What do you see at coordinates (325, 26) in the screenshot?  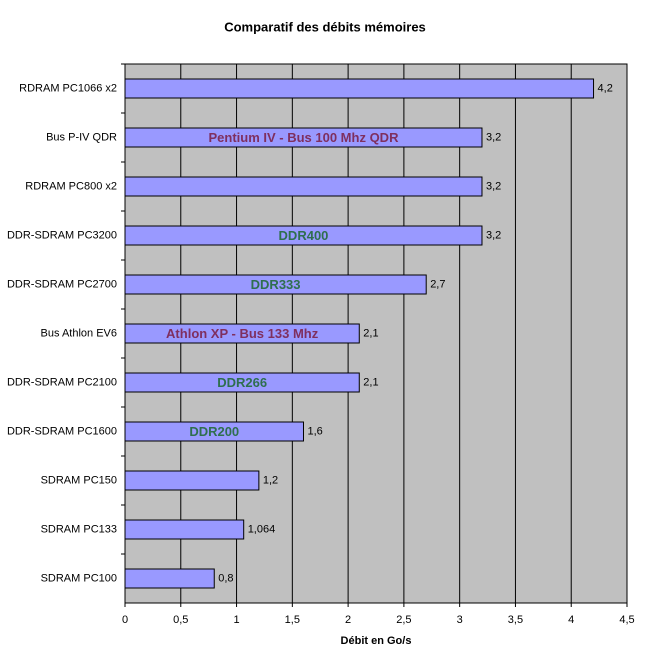 I see `chart-title: Comparatif des débits mémoires` at bounding box center [325, 26].